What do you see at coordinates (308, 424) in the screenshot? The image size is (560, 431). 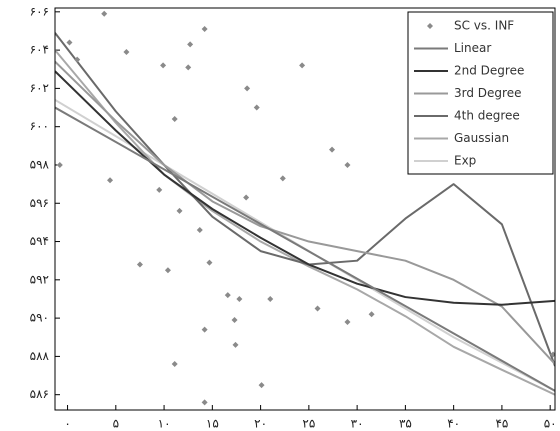 I see `x-tick-label: ۲۵` at bounding box center [308, 424].